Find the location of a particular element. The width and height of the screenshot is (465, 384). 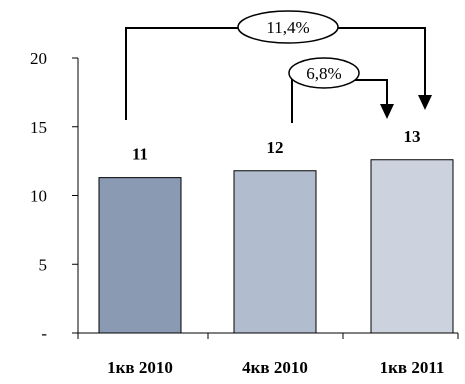

value-labels: 11 12 13 is located at coordinates (276, 145).